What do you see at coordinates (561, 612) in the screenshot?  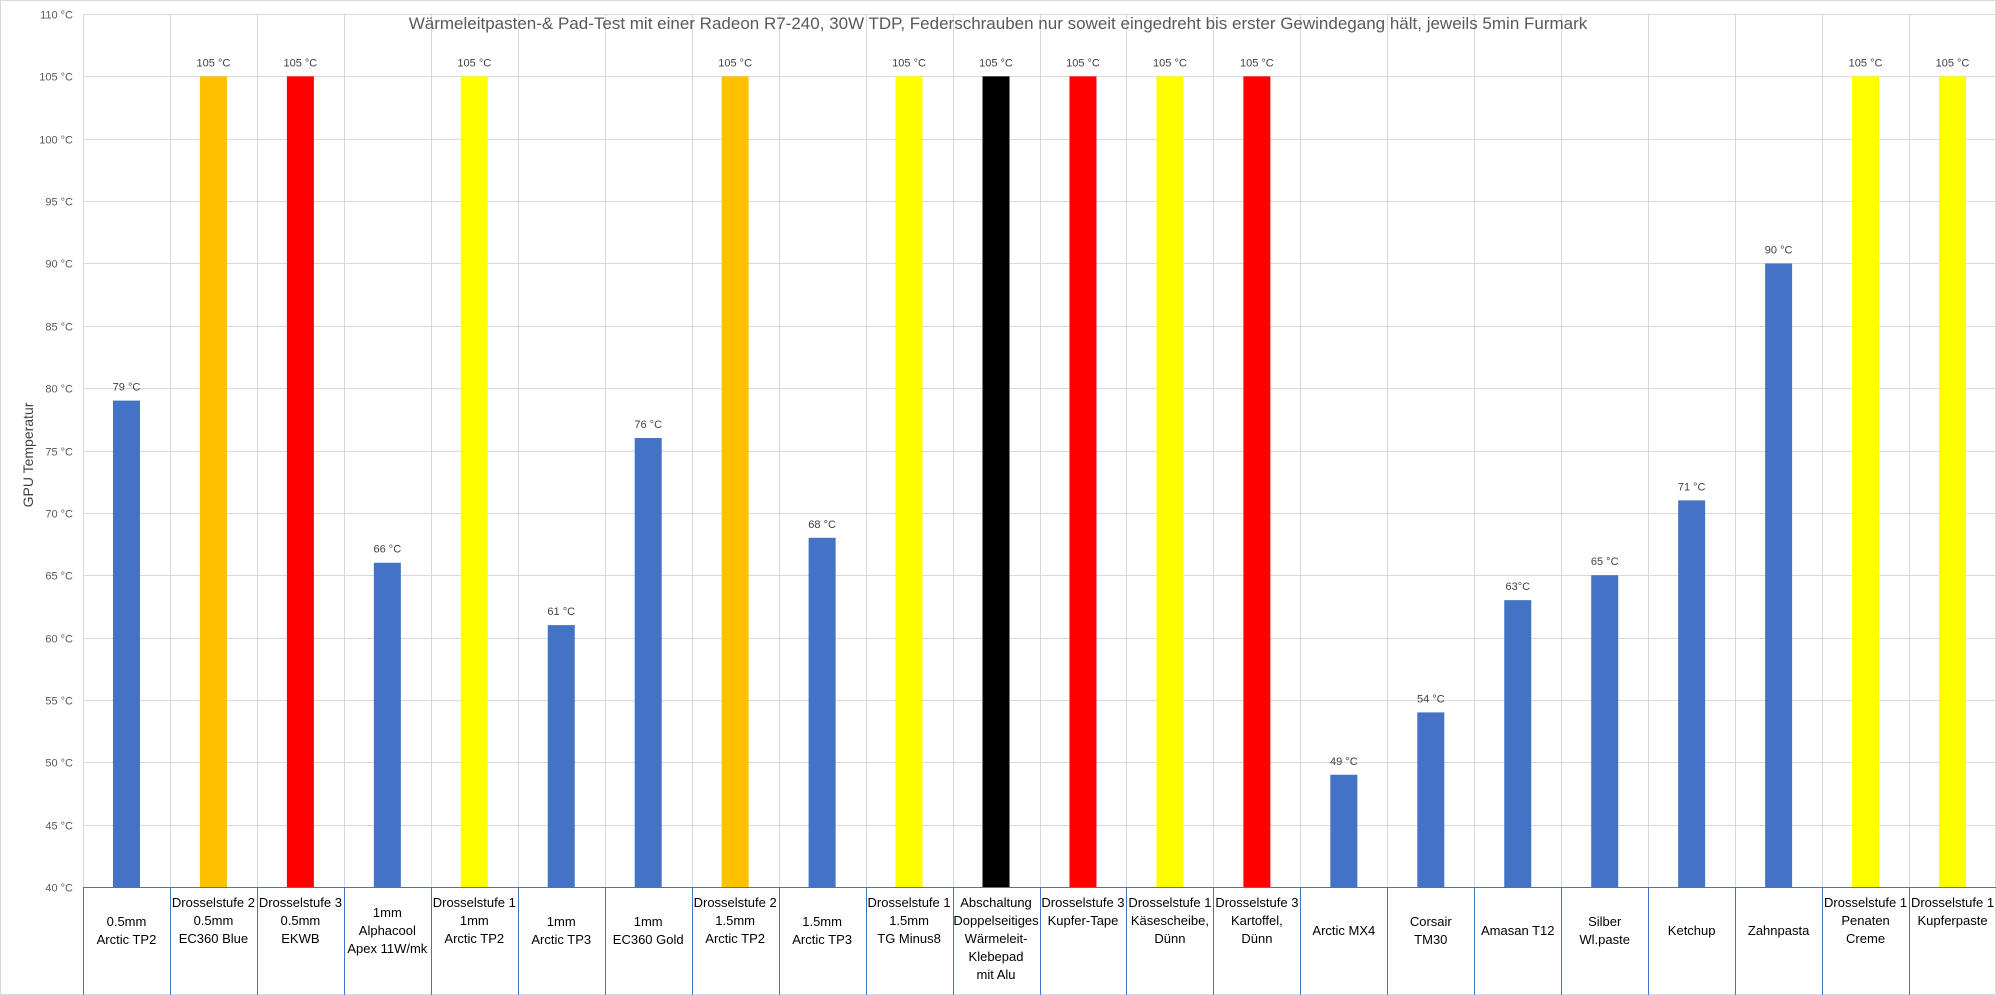 I see `data-label-6: 61 °C` at bounding box center [561, 612].